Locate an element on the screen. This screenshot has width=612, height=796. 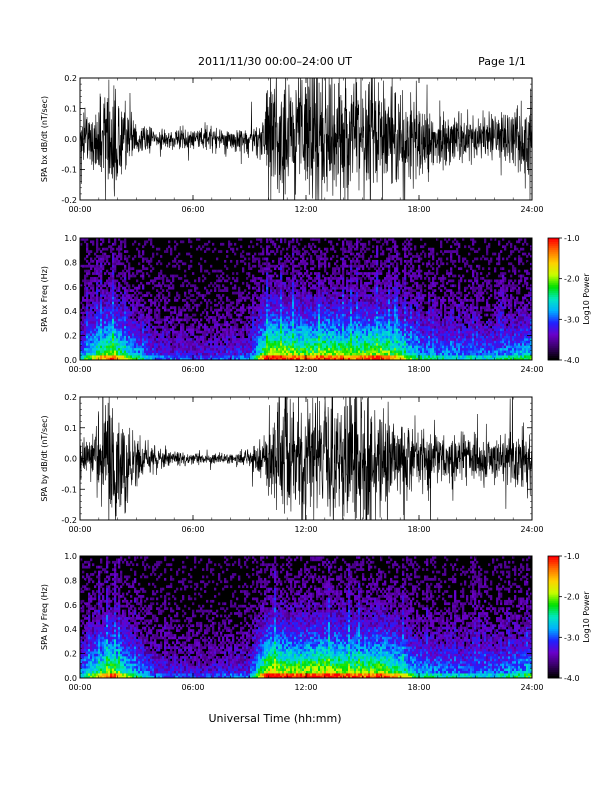
y-axis-label: SPA by dB/dt (nT/sec) is located at coordinates (44, 458).